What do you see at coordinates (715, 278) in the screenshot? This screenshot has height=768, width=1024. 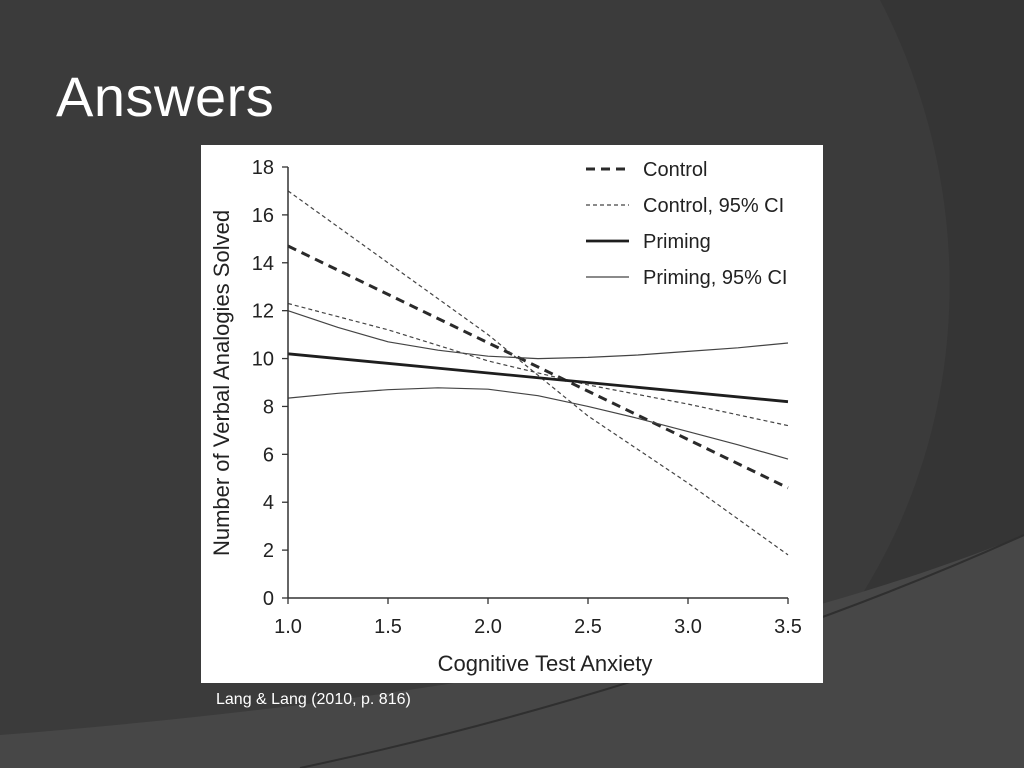 I see `legend-label-priming-95-ci: Priming, 95% CI` at bounding box center [715, 278].